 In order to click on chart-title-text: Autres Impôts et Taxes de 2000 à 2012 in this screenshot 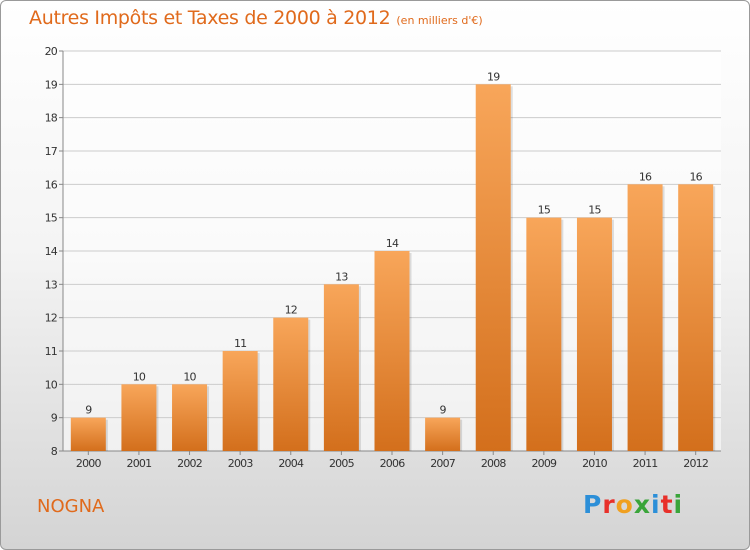, I will do `click(210, 18)`.